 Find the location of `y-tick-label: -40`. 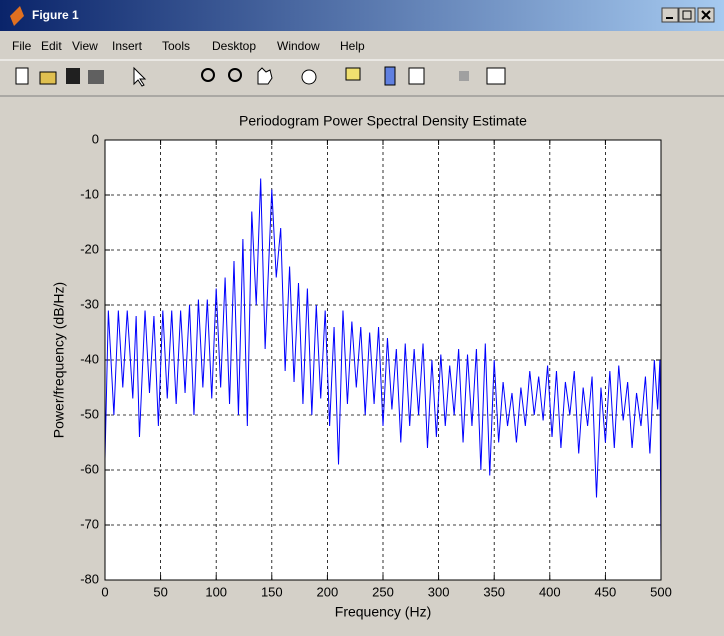

y-tick-label: -40 is located at coordinates (89, 358).